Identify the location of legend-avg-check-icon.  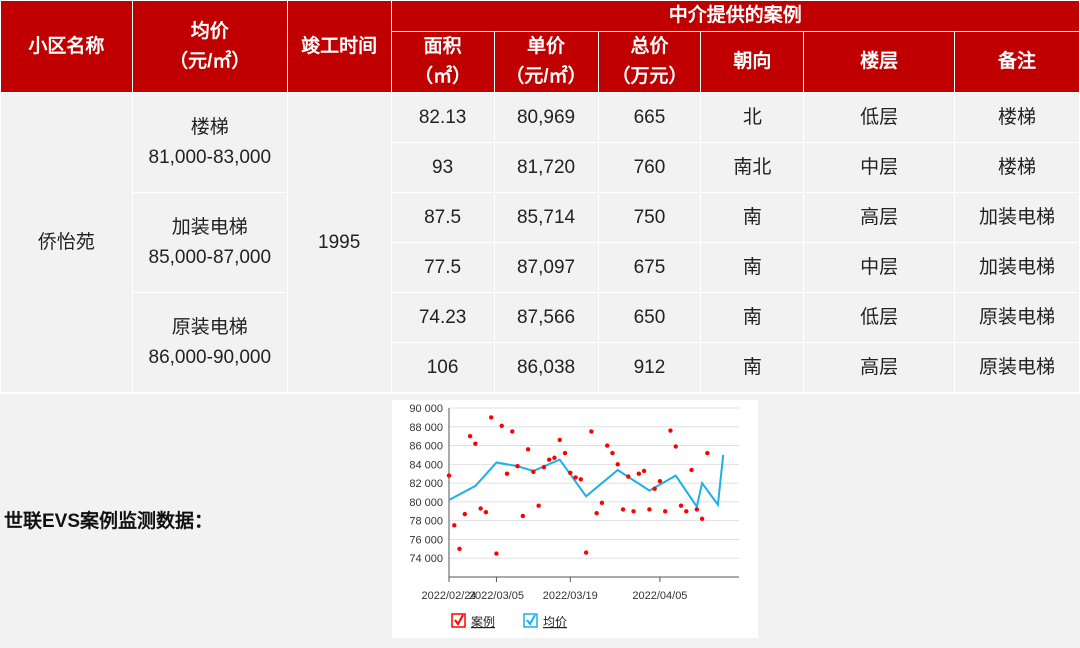
(531, 620).